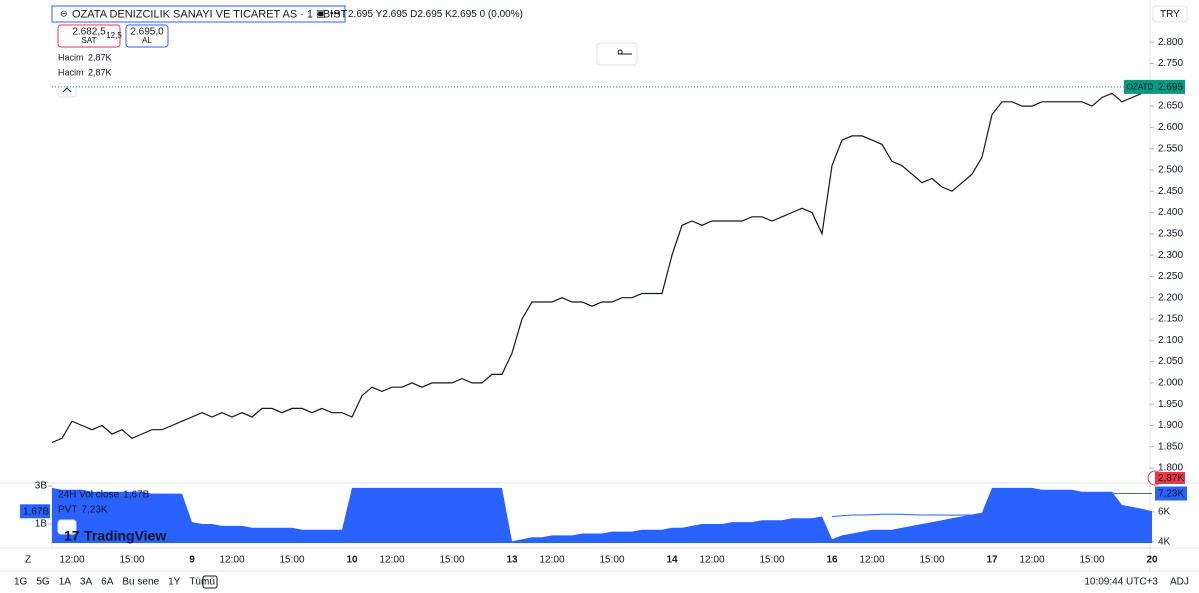 The image size is (1199, 593). I want to click on date-range-icon, so click(210, 582).